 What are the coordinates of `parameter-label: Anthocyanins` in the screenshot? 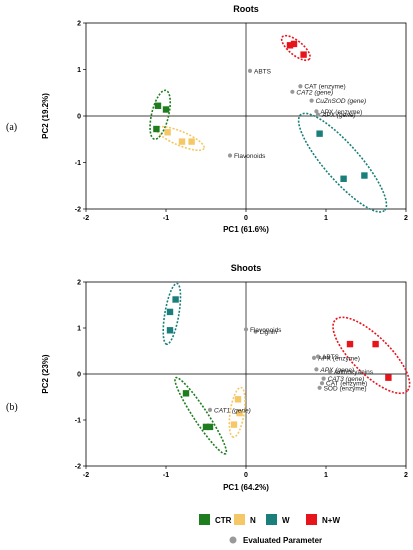 It's located at (354, 372).